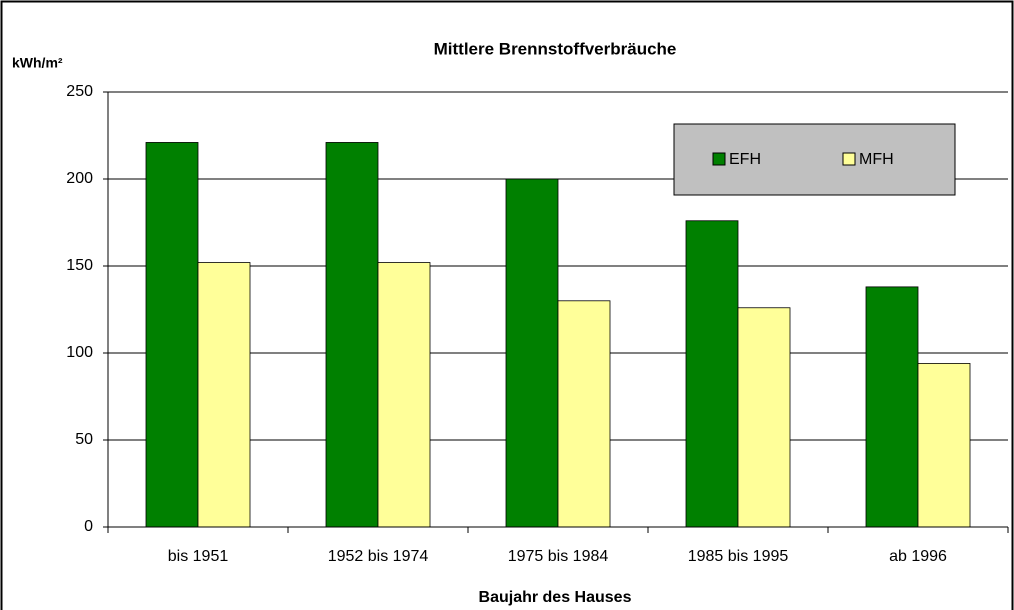 The width and height of the screenshot is (1014, 610). What do you see at coordinates (555, 597) in the screenshot?
I see `x-axis-label: Baujahr des Hauses` at bounding box center [555, 597].